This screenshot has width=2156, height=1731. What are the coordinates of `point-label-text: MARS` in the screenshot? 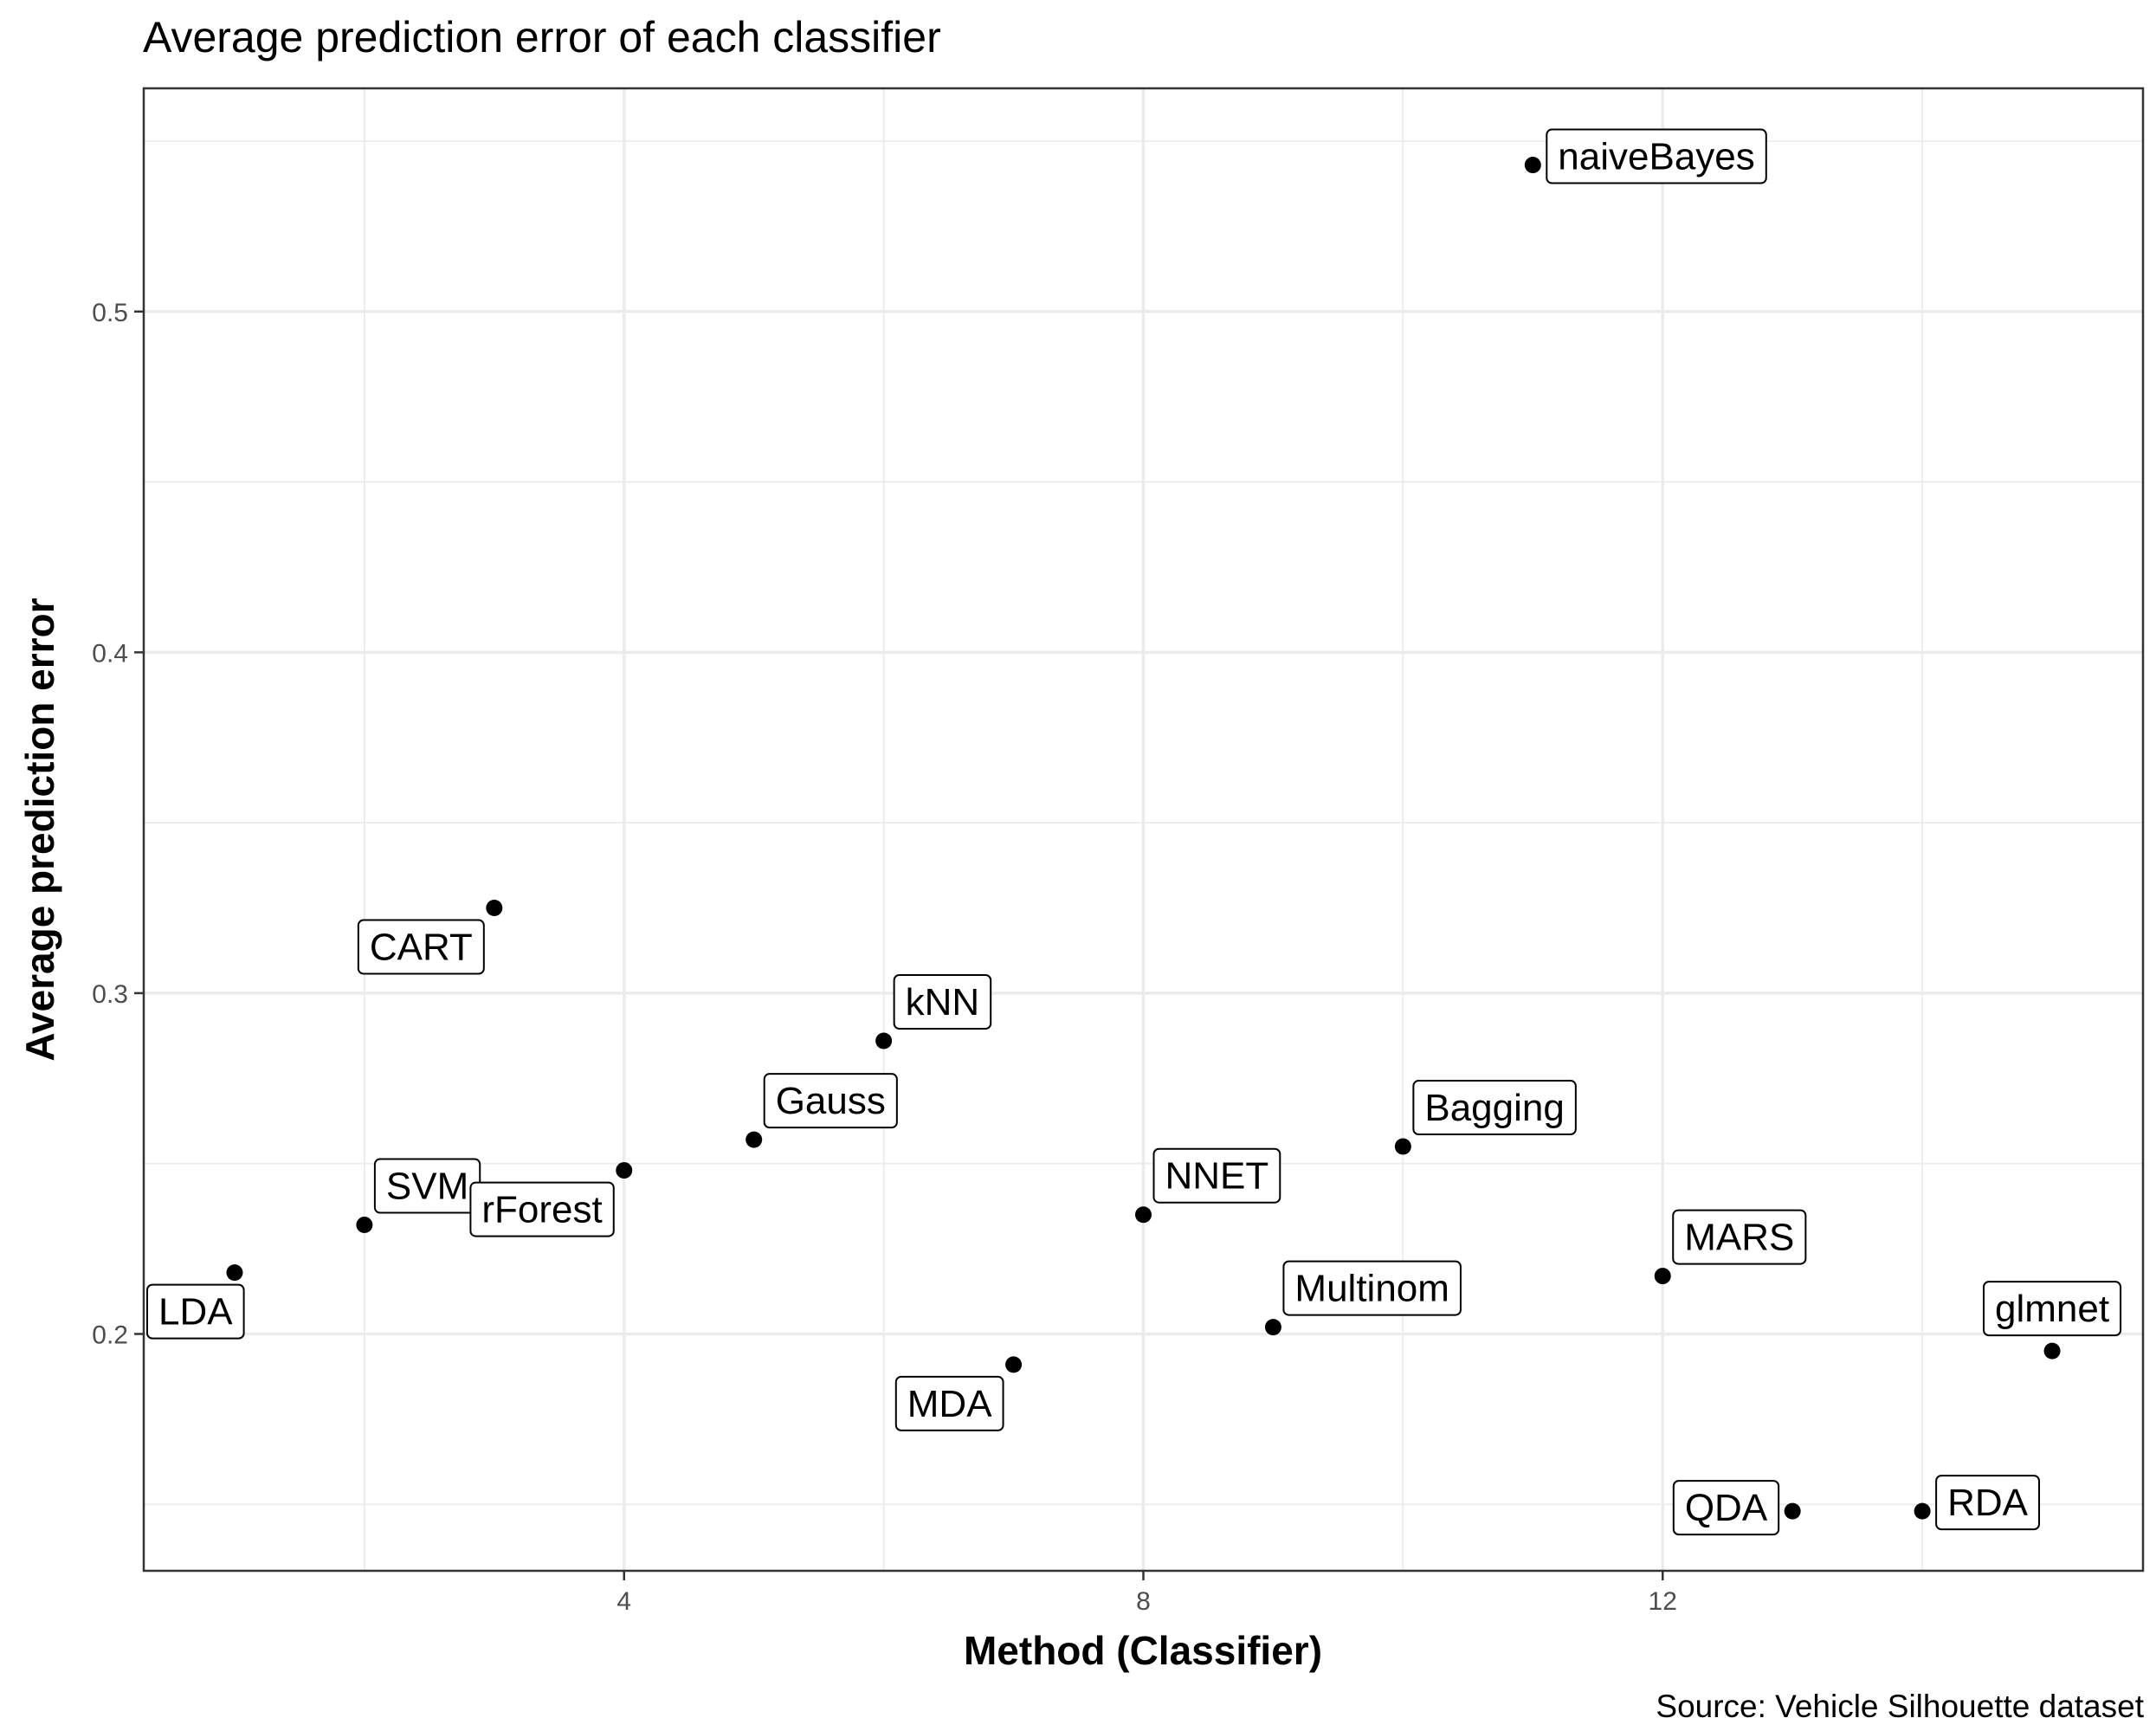 It's located at (1739, 1238).